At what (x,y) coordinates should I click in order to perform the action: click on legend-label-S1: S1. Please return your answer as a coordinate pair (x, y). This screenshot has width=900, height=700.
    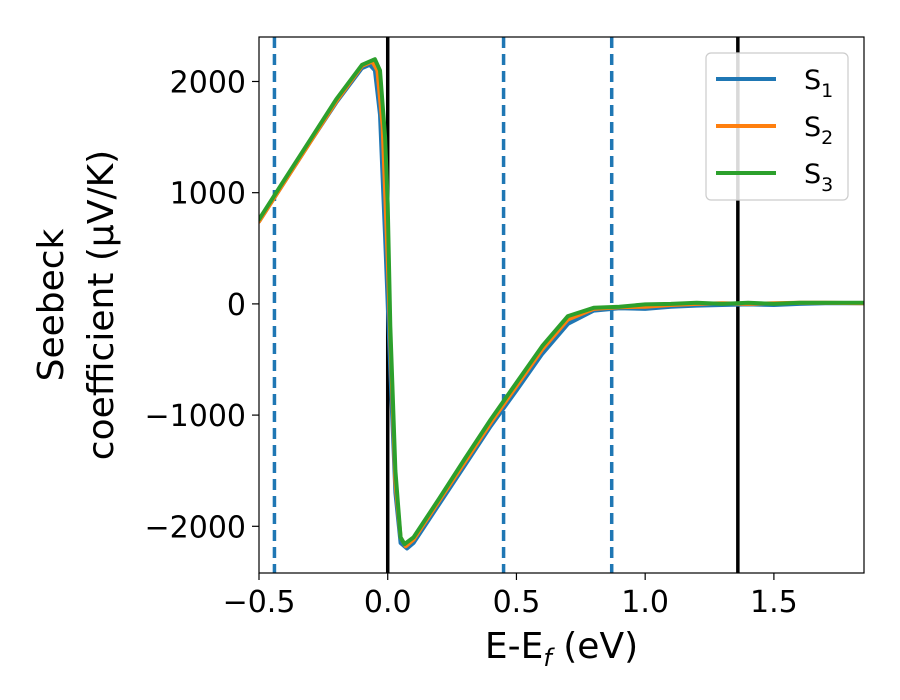
    Looking at the image, I should click on (818, 83).